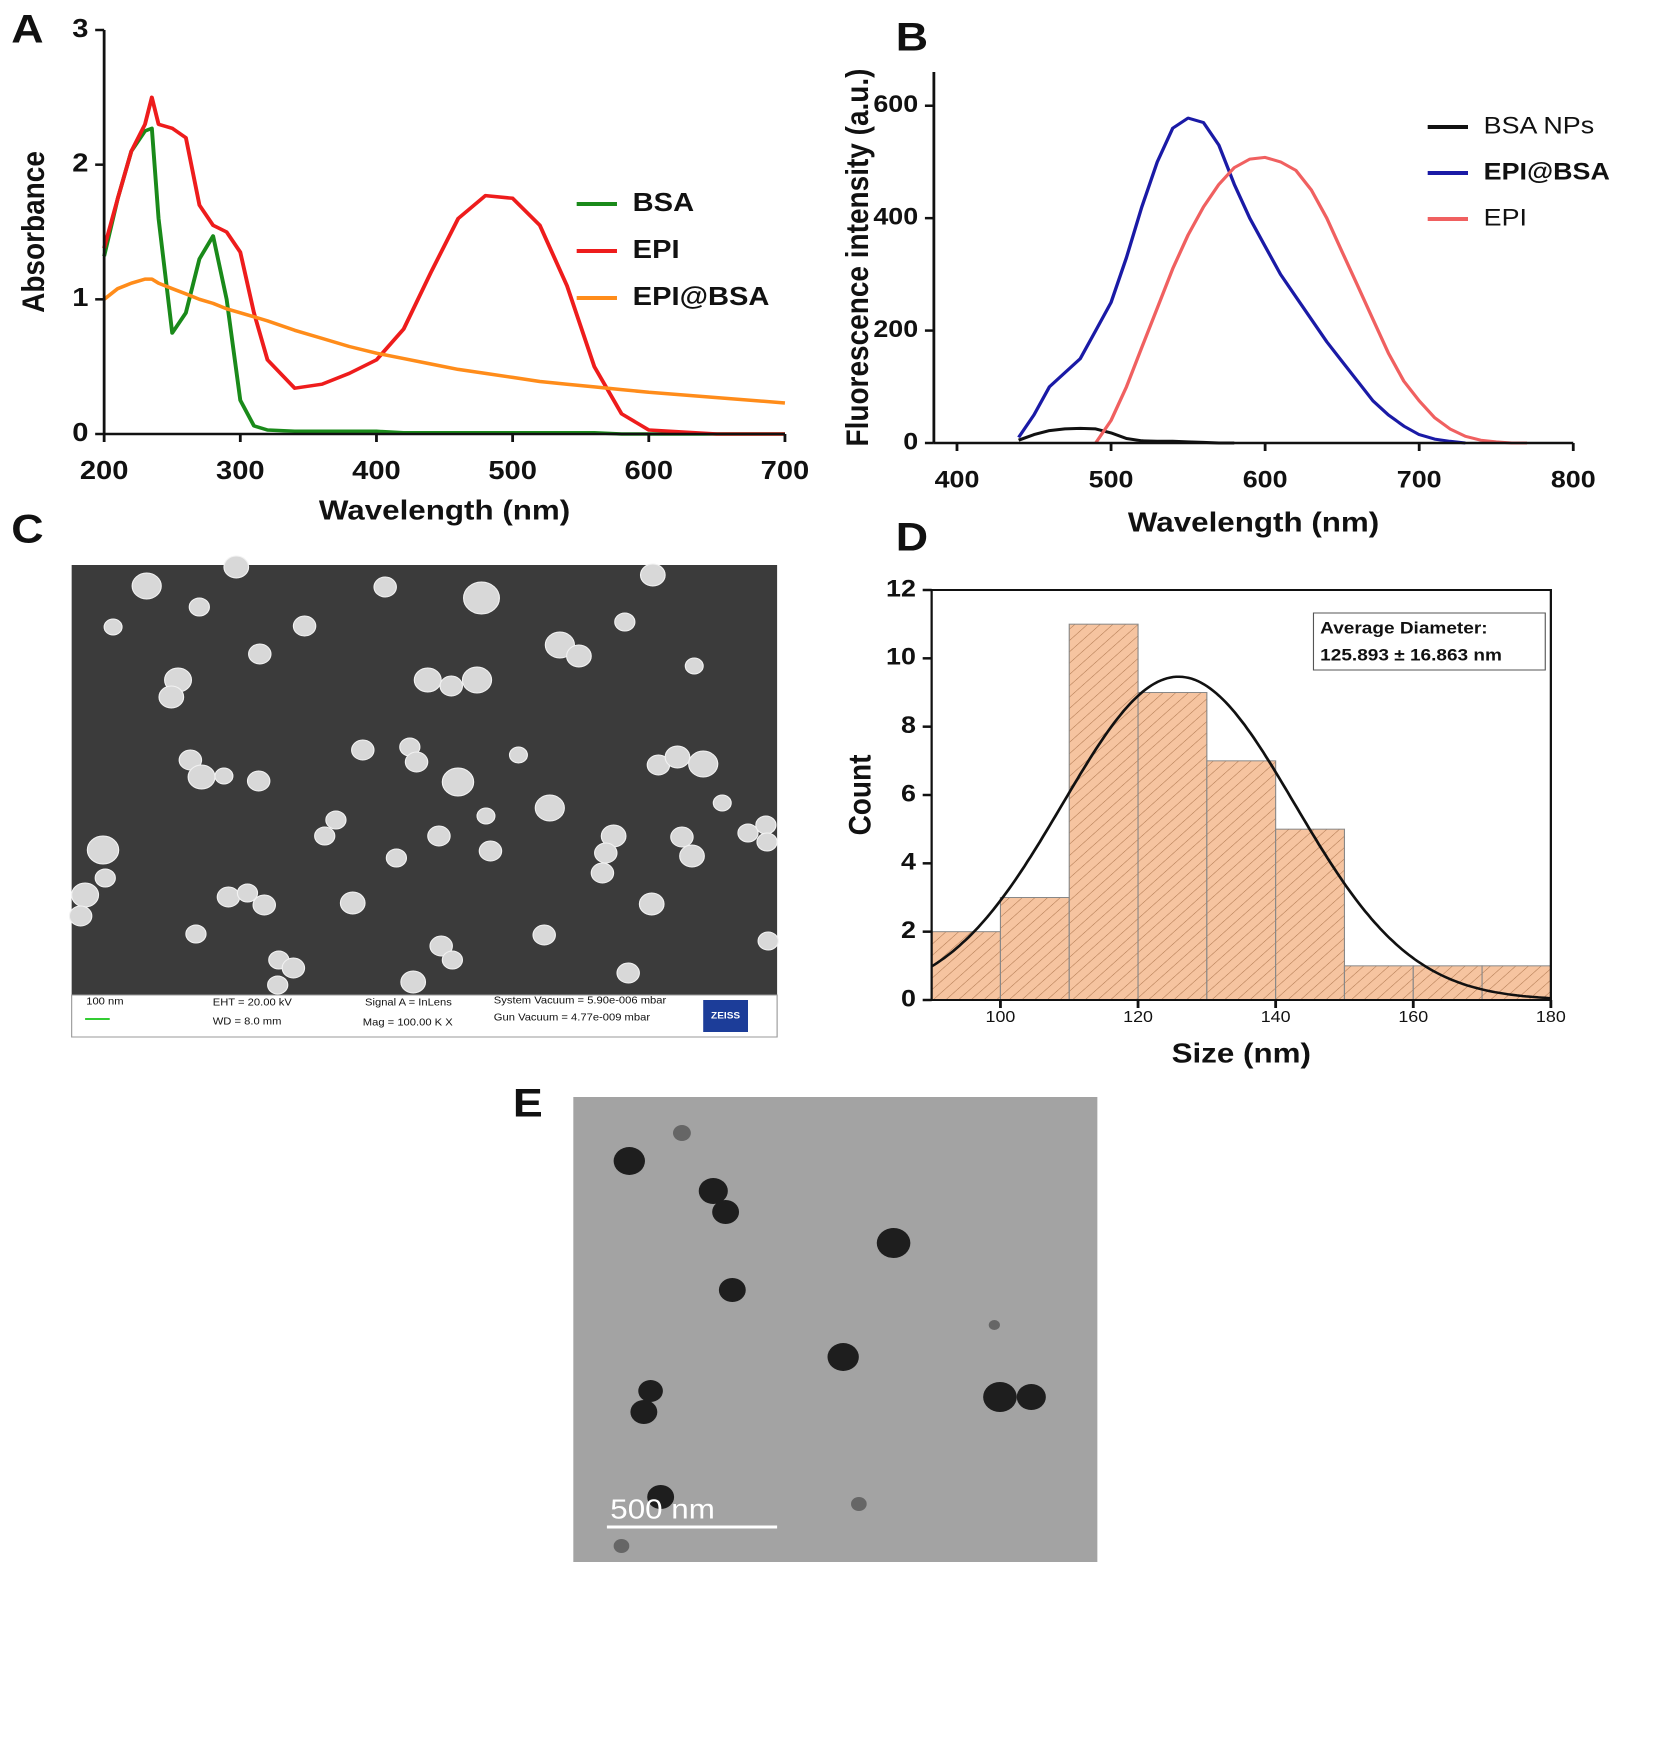 This screenshot has height=1757, width=1655. I want to click on panel-label: B, so click(912, 37).